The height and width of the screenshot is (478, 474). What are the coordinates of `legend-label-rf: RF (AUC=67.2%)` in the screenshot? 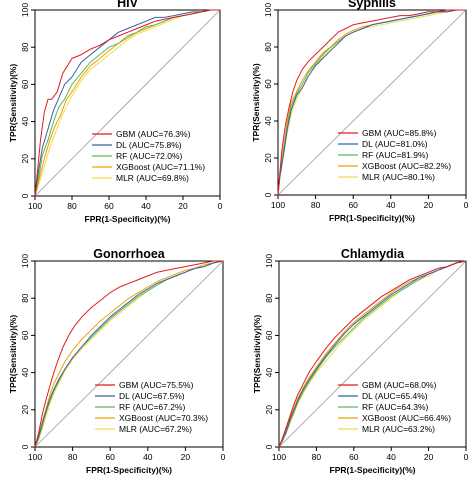 It's located at (152, 407).